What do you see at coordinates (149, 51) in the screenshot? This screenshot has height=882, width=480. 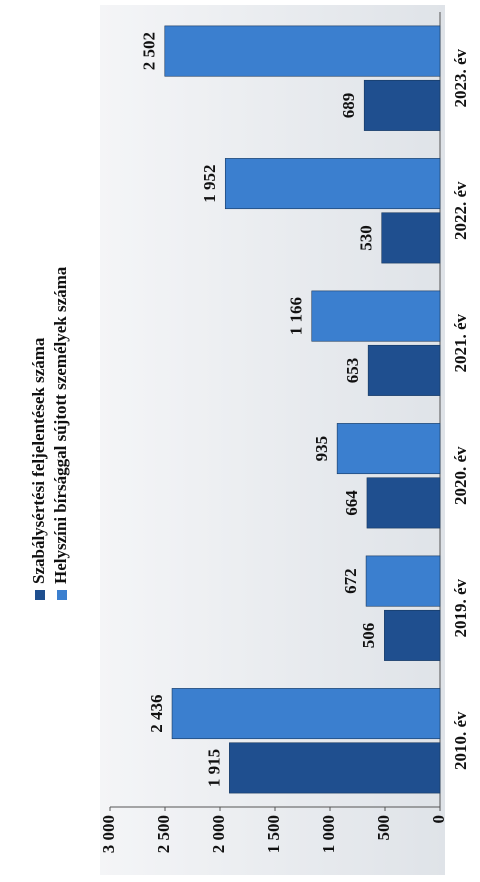 I see `data-label: 2 502` at bounding box center [149, 51].